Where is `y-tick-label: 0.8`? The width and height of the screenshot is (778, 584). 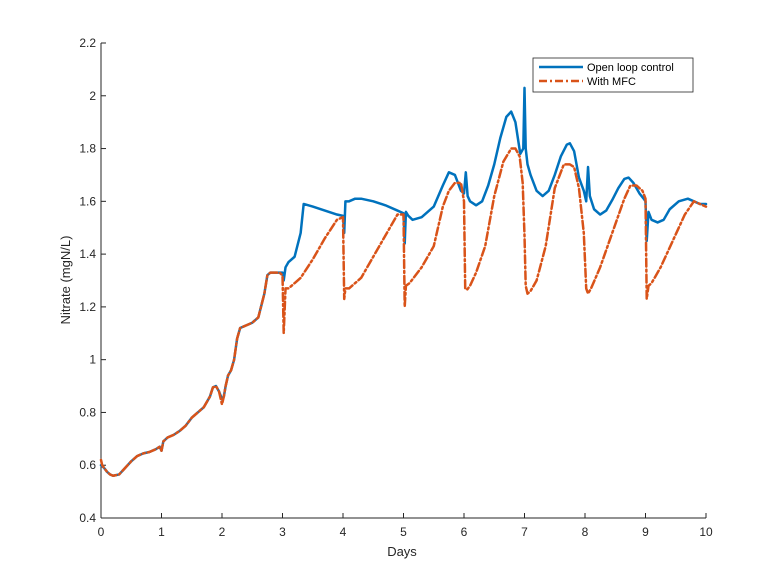 y-tick-label: 0.8 is located at coordinates (87, 412).